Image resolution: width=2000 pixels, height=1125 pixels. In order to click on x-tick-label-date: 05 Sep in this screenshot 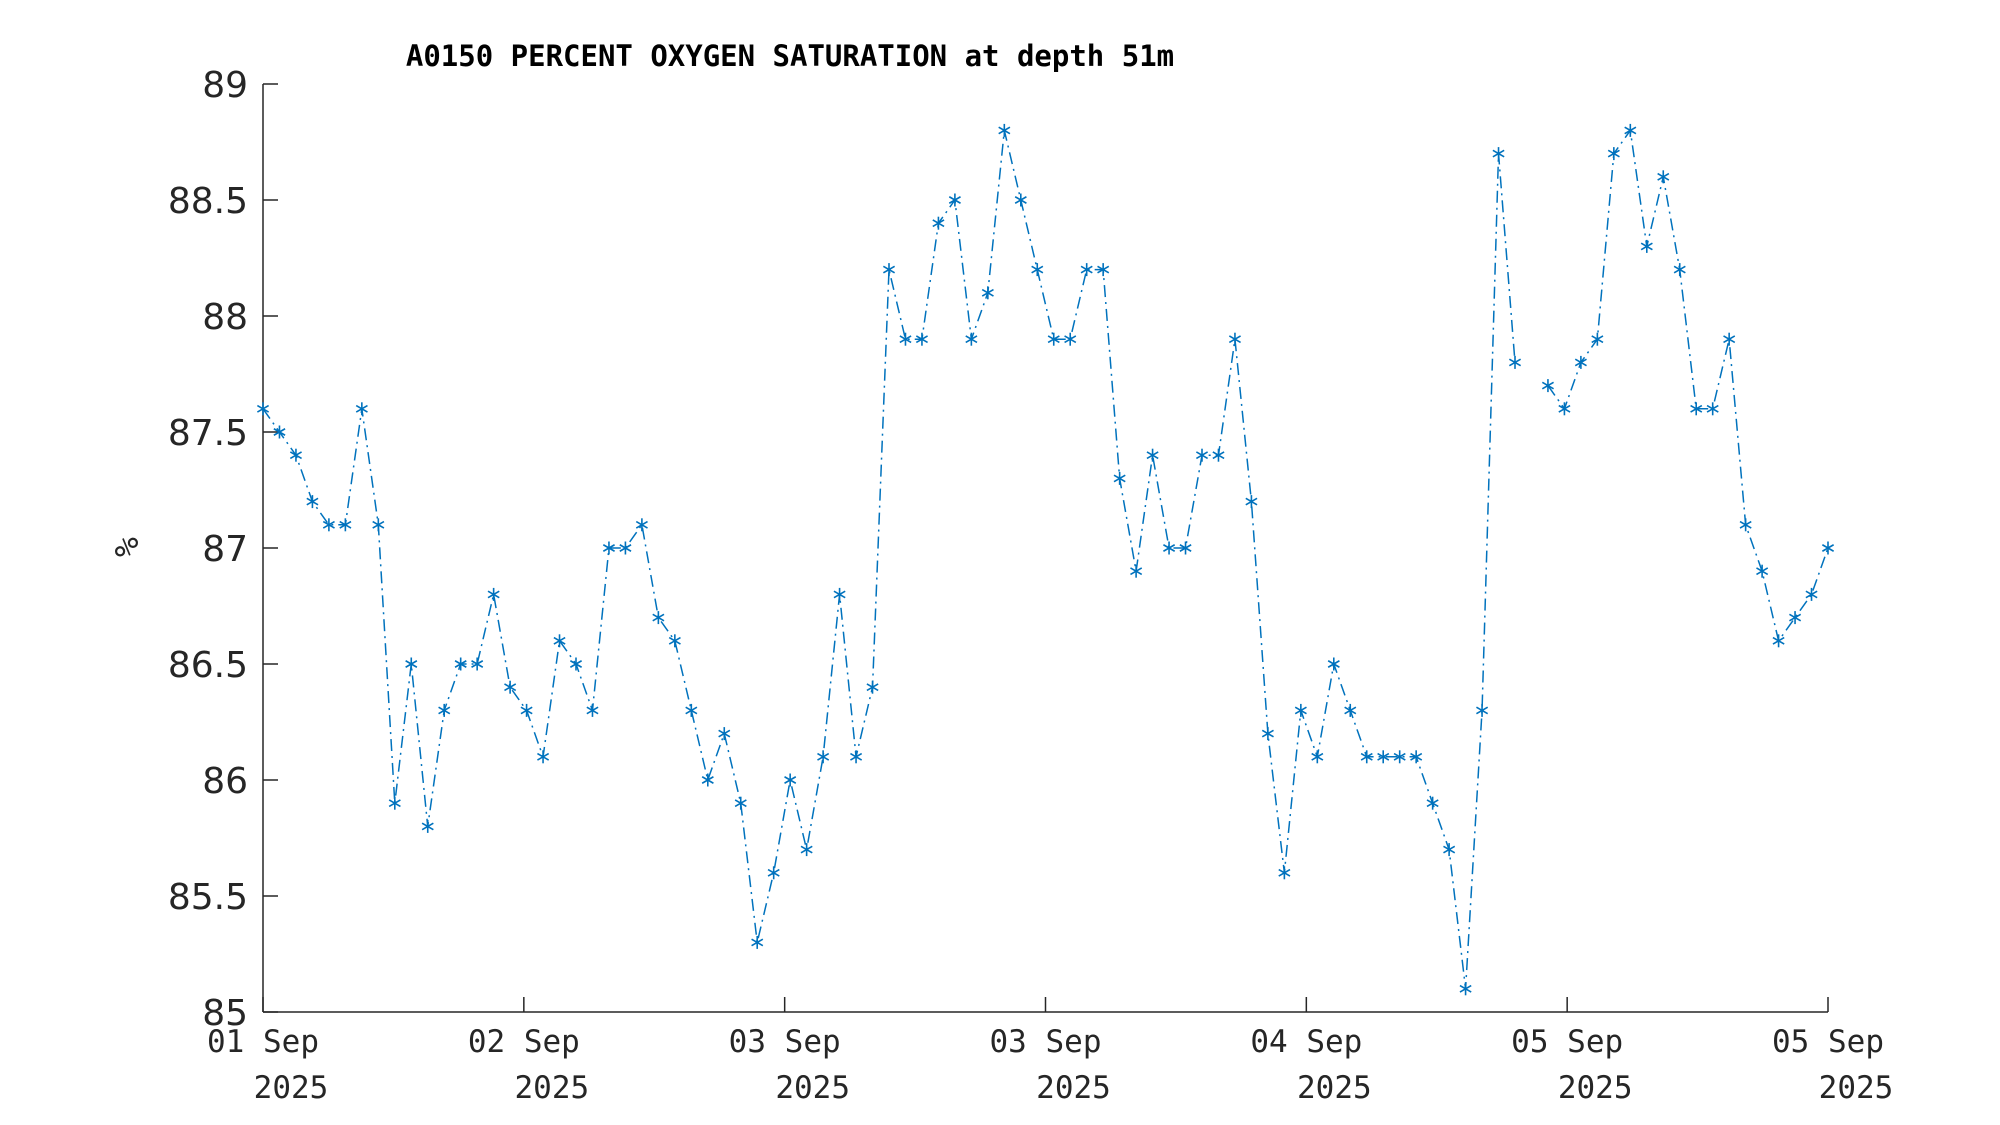, I will do `click(1567, 1042)`.